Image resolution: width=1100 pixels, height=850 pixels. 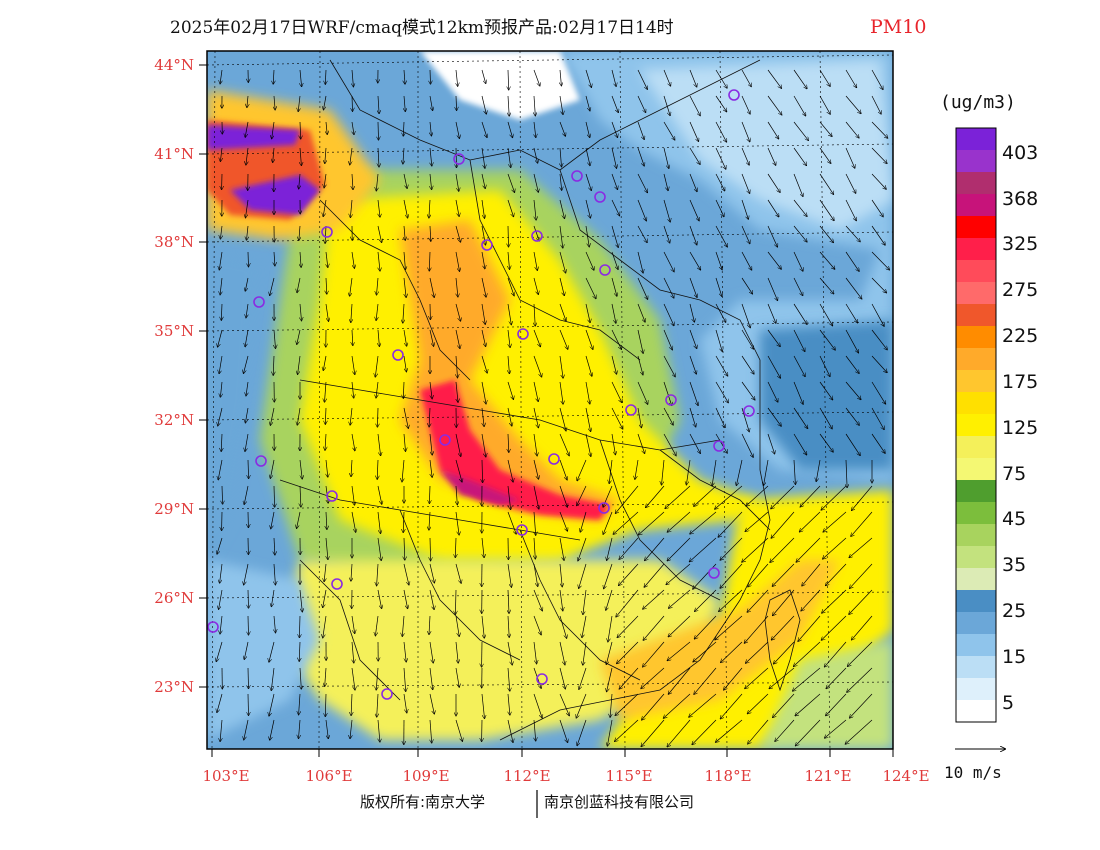 What do you see at coordinates (1014, 611) in the screenshot?
I see `colorbar-label: 25` at bounding box center [1014, 611].